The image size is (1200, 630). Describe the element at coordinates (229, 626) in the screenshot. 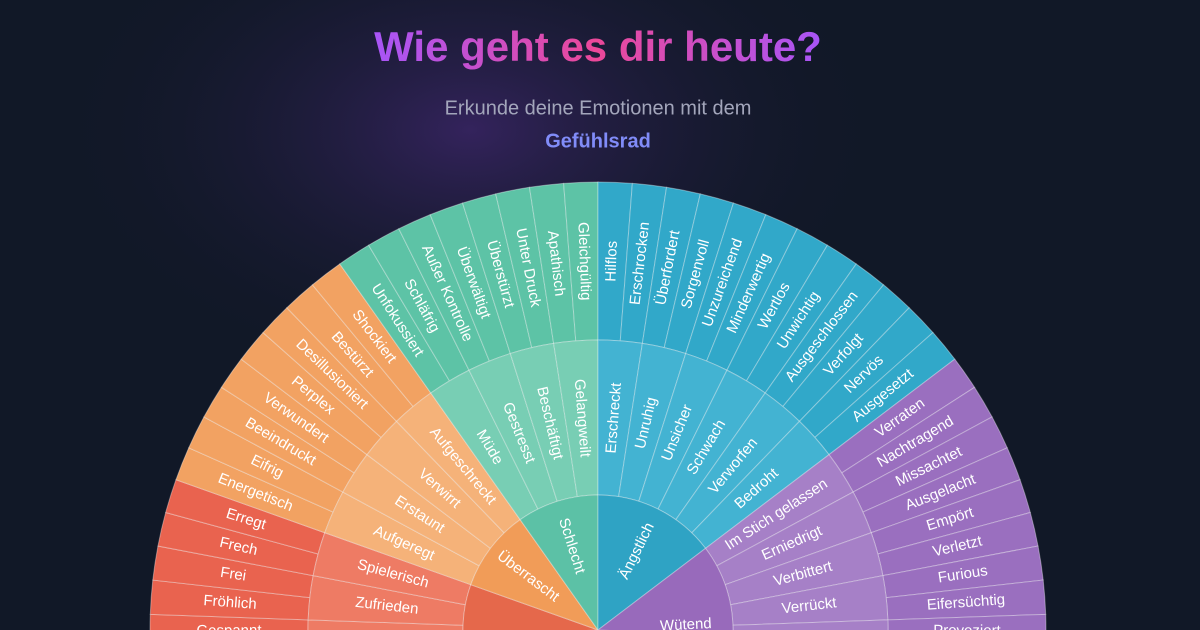

I see `leaf-label: Gespannt` at that location.